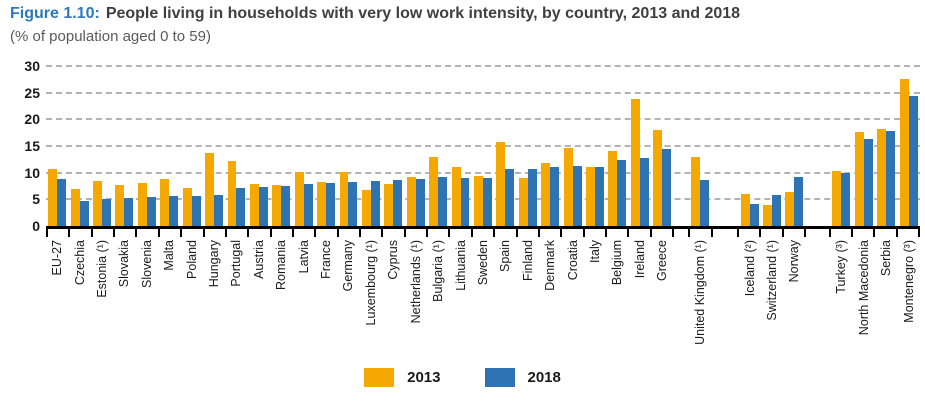 The width and height of the screenshot is (925, 405). What do you see at coordinates (36, 199) in the screenshot?
I see `y-axis-label: 5` at bounding box center [36, 199].